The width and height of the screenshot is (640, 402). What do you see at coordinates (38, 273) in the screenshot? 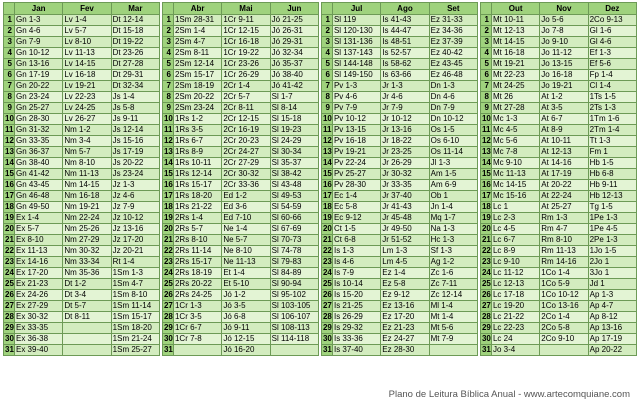
I see `reading-cell: Ex 17-20` at bounding box center [38, 273].